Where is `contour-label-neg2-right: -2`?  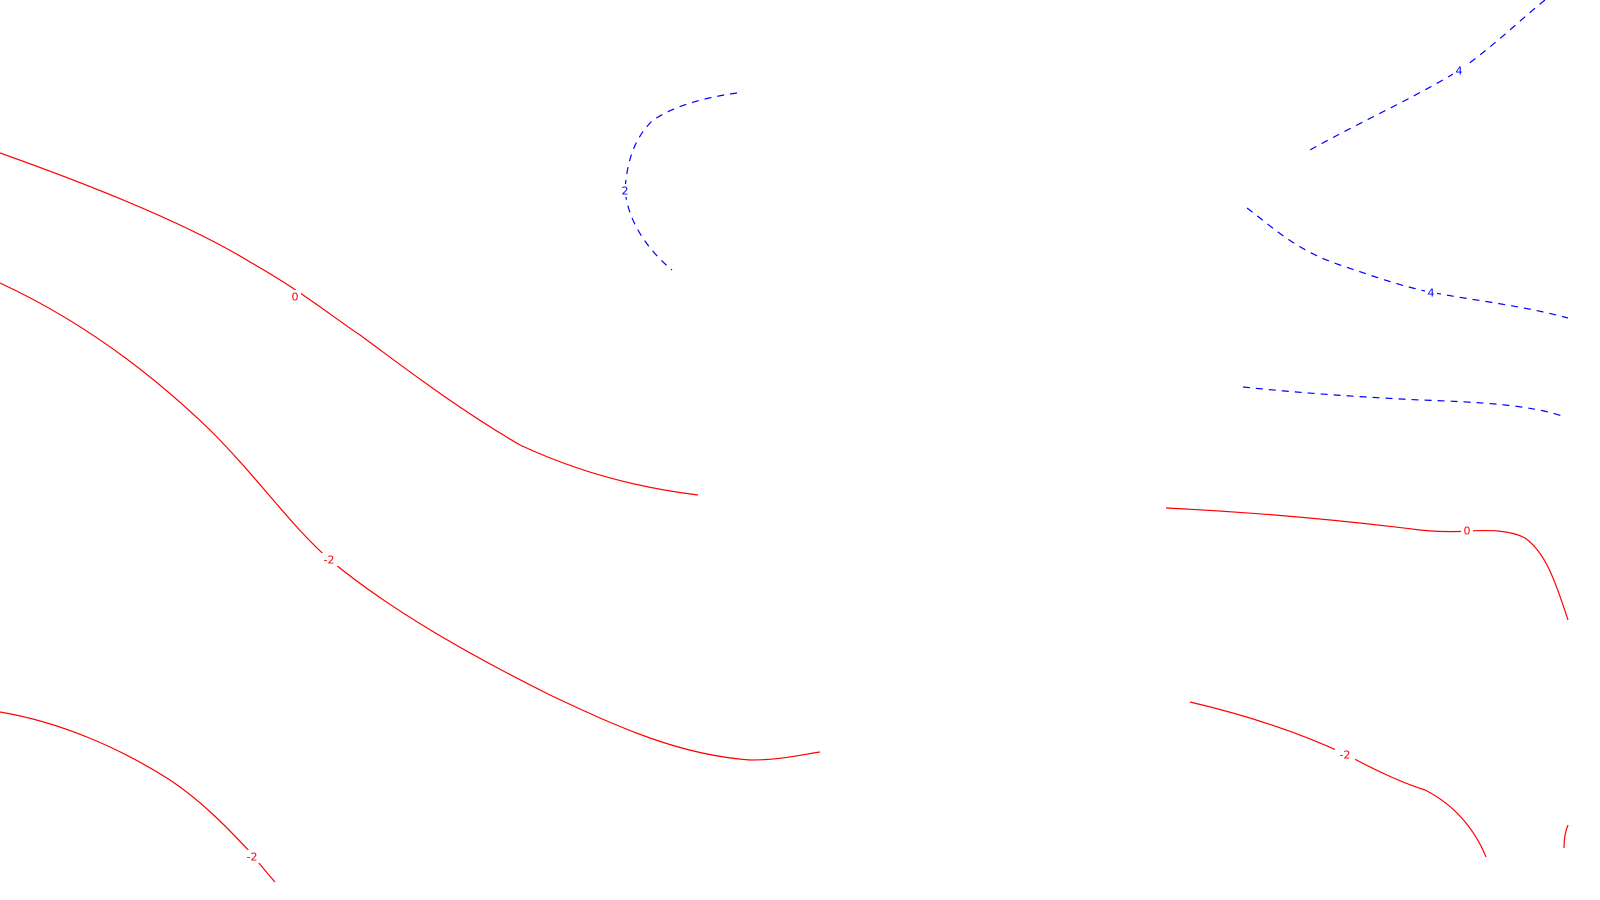
contour-label-neg2-right: -2 is located at coordinates (1345, 755).